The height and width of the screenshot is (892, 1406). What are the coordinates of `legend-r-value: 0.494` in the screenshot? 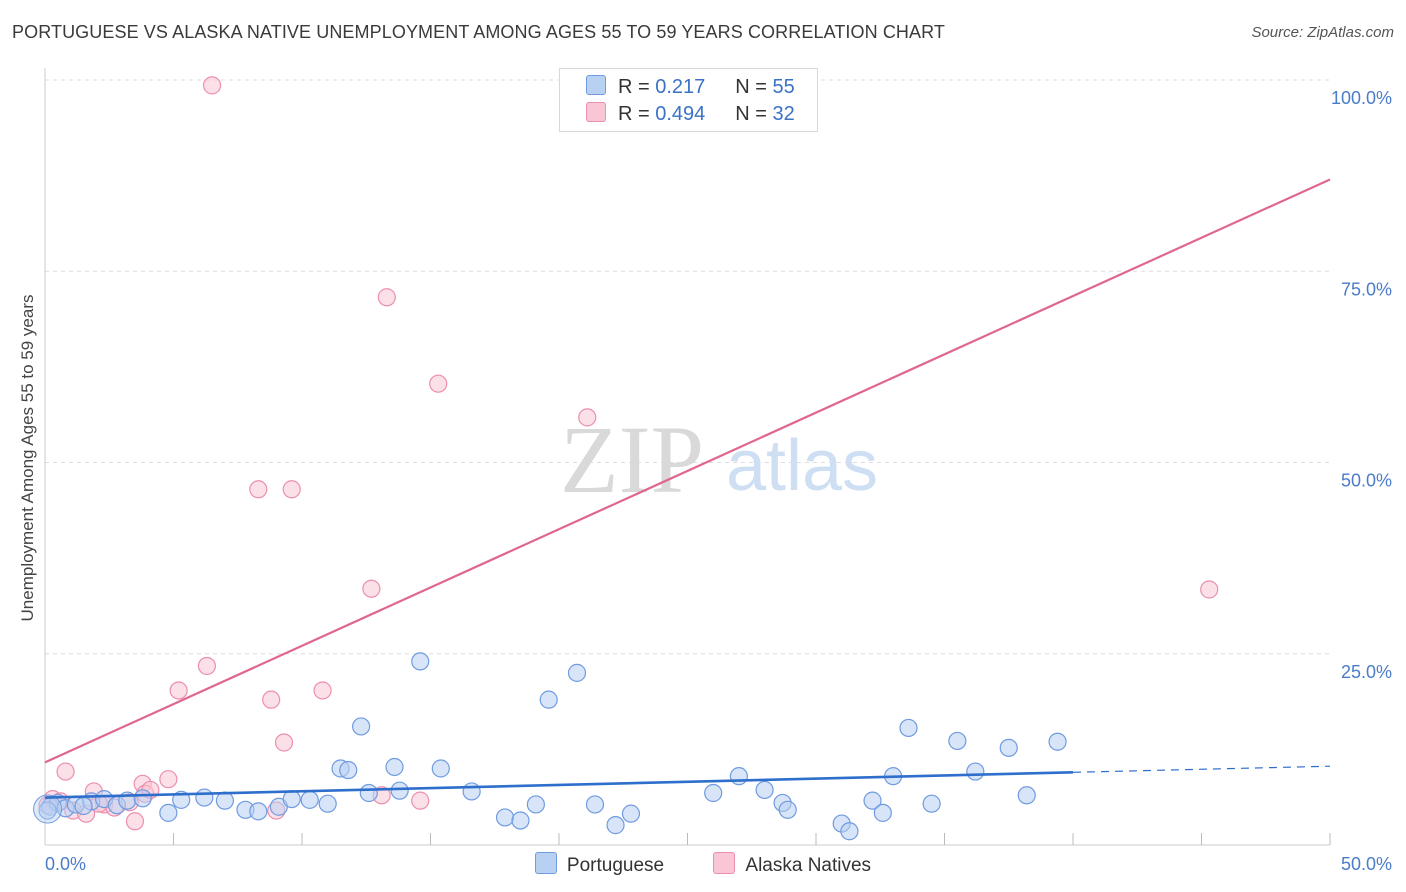 It's located at (680, 114).